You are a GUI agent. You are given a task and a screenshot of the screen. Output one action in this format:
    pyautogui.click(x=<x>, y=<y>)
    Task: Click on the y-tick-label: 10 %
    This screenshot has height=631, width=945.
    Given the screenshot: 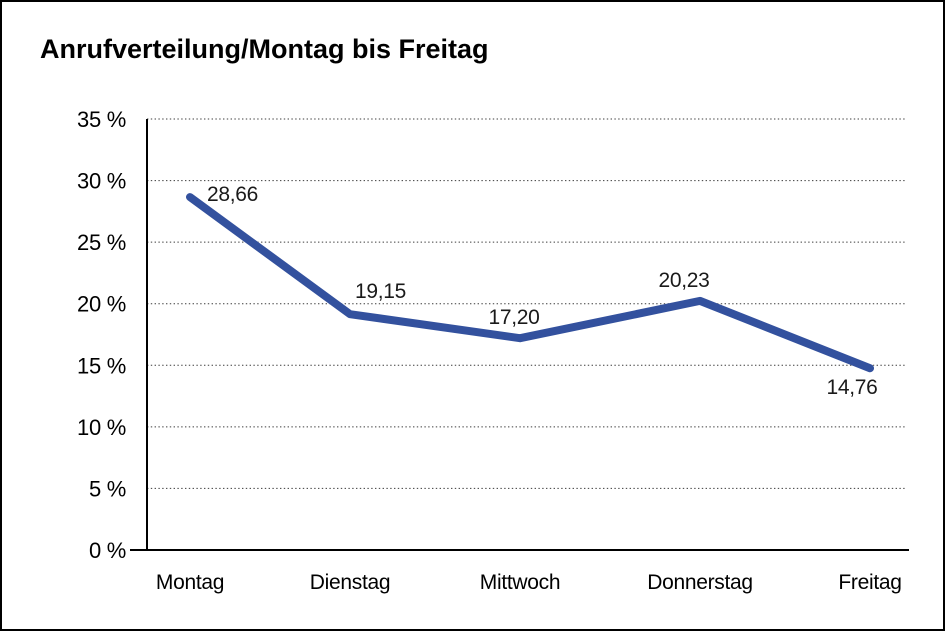 What is the action you would take?
    pyautogui.click(x=101, y=427)
    